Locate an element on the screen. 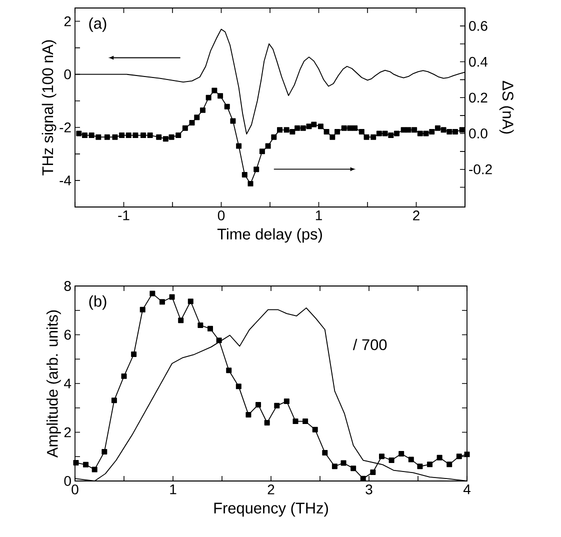 The width and height of the screenshot is (561, 537). x-tick-label: 4 is located at coordinates (466, 489).